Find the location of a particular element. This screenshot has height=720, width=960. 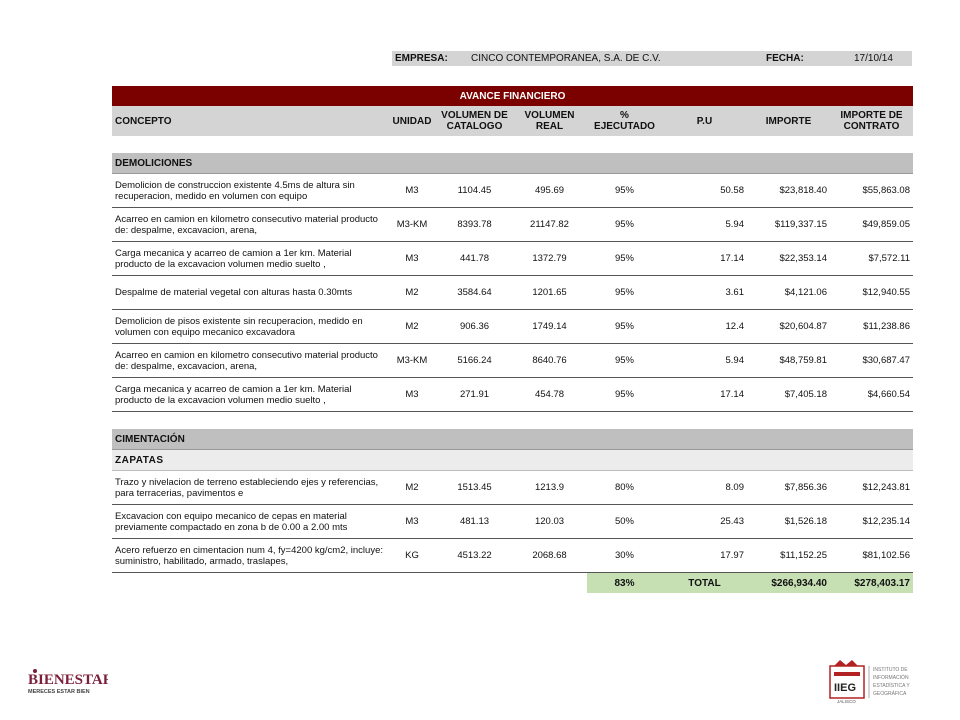

volumen-catalogo-cell: 3584.64 is located at coordinates (474, 292).